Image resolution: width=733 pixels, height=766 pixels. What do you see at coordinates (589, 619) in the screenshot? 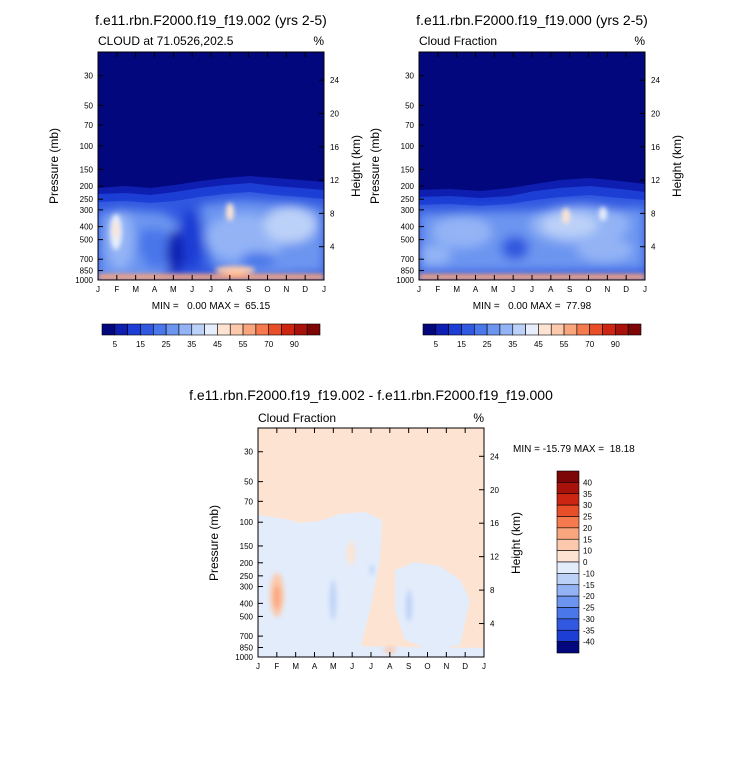
I see `colorbar-label: -30` at bounding box center [589, 619].